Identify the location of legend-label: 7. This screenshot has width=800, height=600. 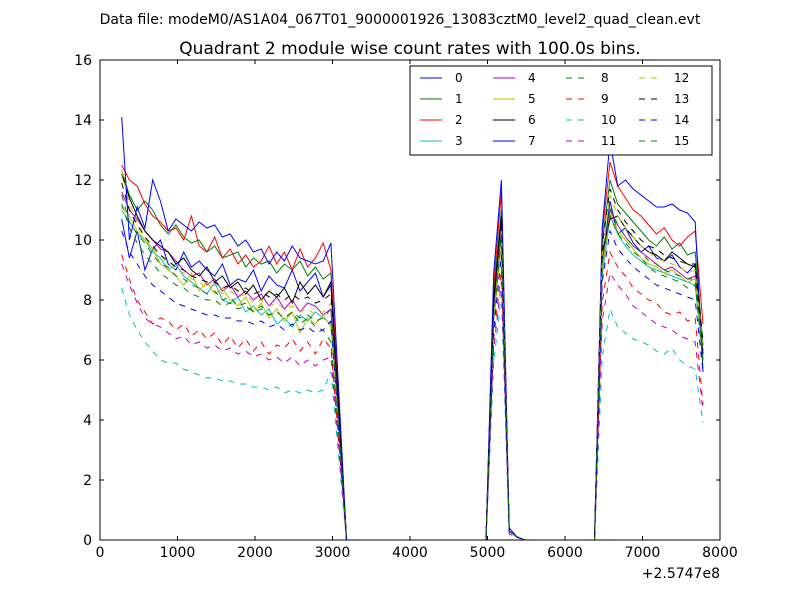
(532, 141).